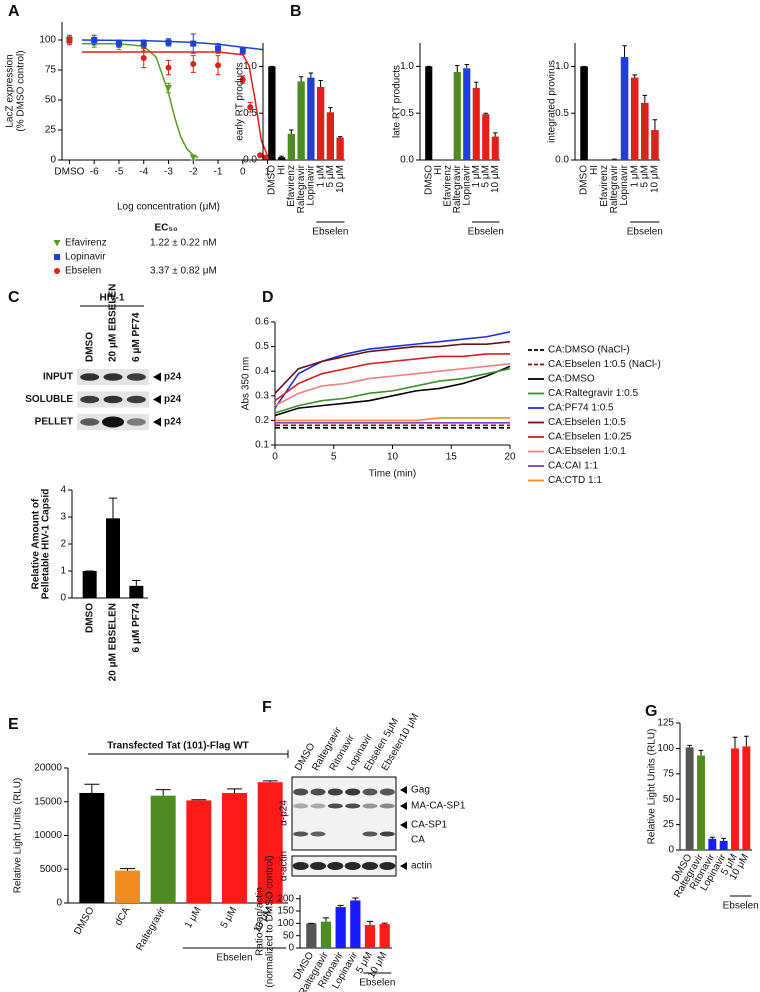 This screenshot has height=992, width=760. I want to click on y-axis-label: Relative Light Units (RLU), so click(652, 787).